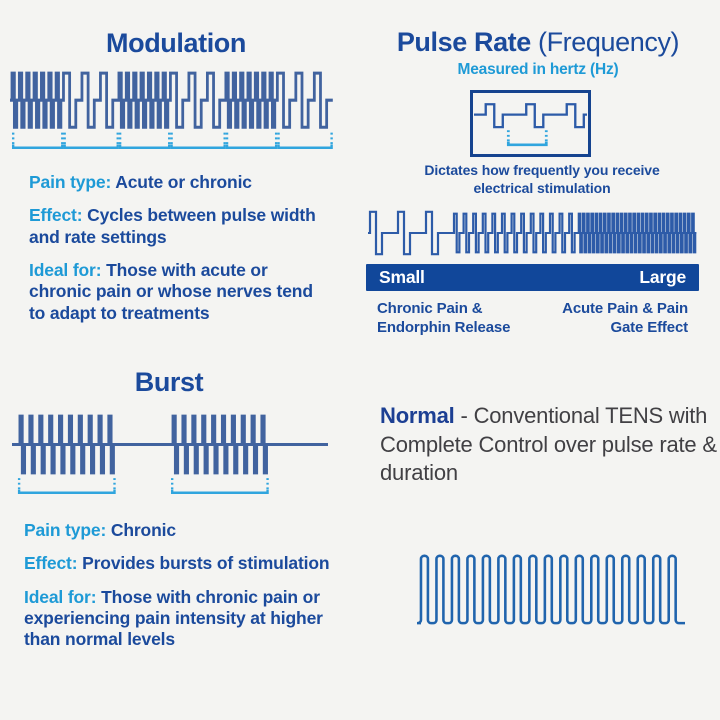  Describe the element at coordinates (444, 318) in the screenshot. I see `scale-left-description: Chronic Pain & Endorphin Release` at that location.